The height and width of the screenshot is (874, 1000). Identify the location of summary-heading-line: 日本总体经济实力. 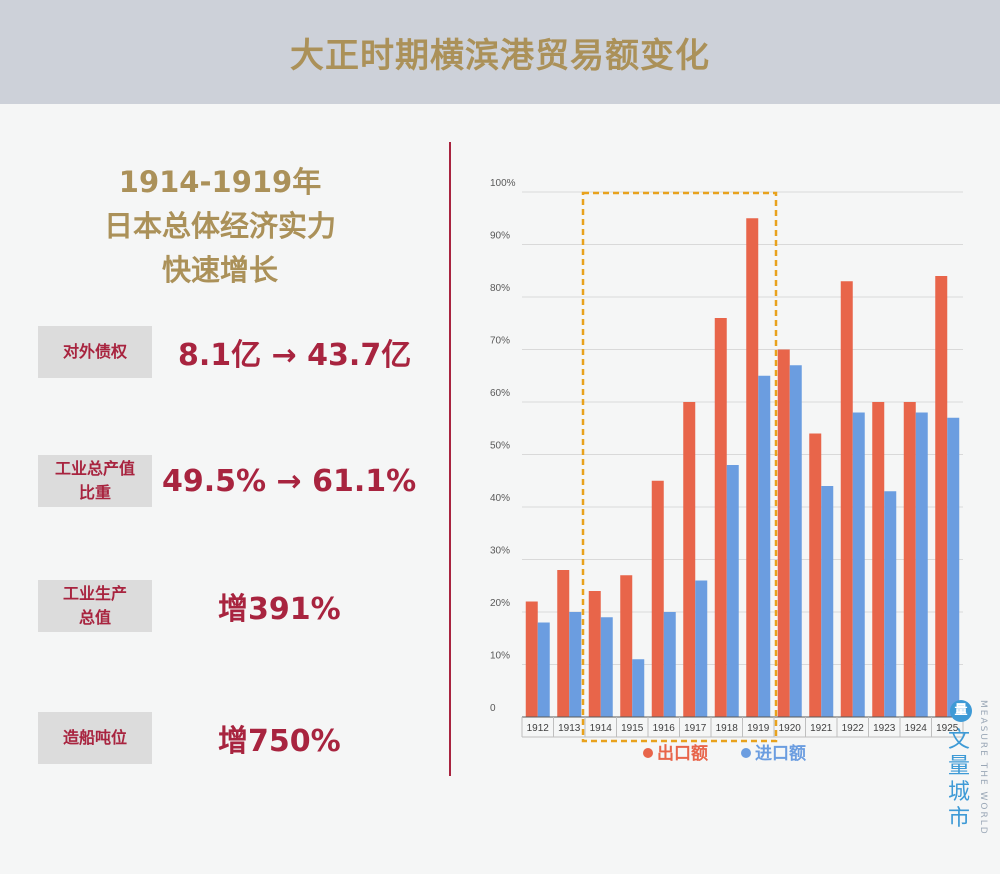
(219, 226).